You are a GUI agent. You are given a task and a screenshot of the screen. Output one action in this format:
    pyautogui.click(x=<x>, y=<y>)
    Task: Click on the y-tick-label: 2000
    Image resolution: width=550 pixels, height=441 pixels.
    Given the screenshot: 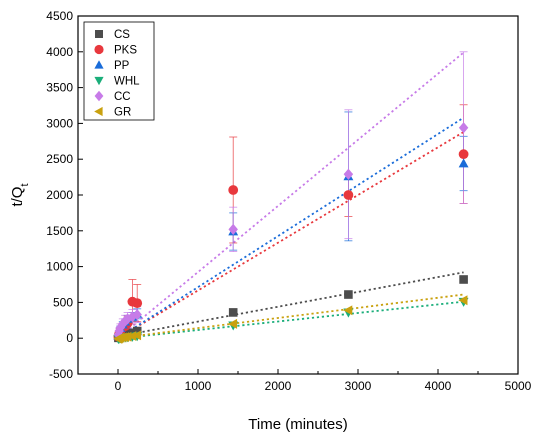 What is the action you would take?
    pyautogui.click(x=59, y=195)
    